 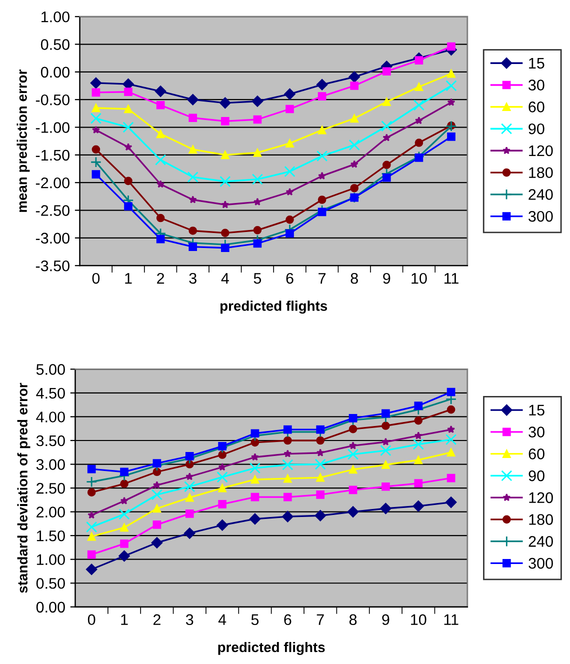 What do you see at coordinates (50, 488) in the screenshot?
I see `y-tick-label: 2.50` at bounding box center [50, 488].